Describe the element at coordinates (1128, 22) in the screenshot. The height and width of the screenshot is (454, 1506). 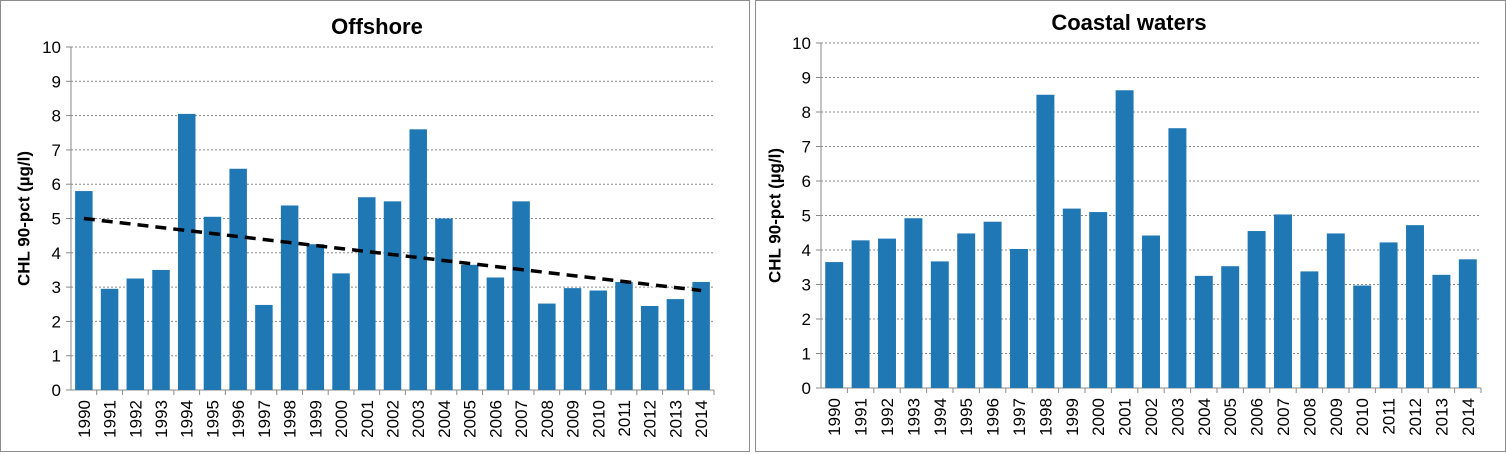
I see `chart-title: Coastal waters` at that location.